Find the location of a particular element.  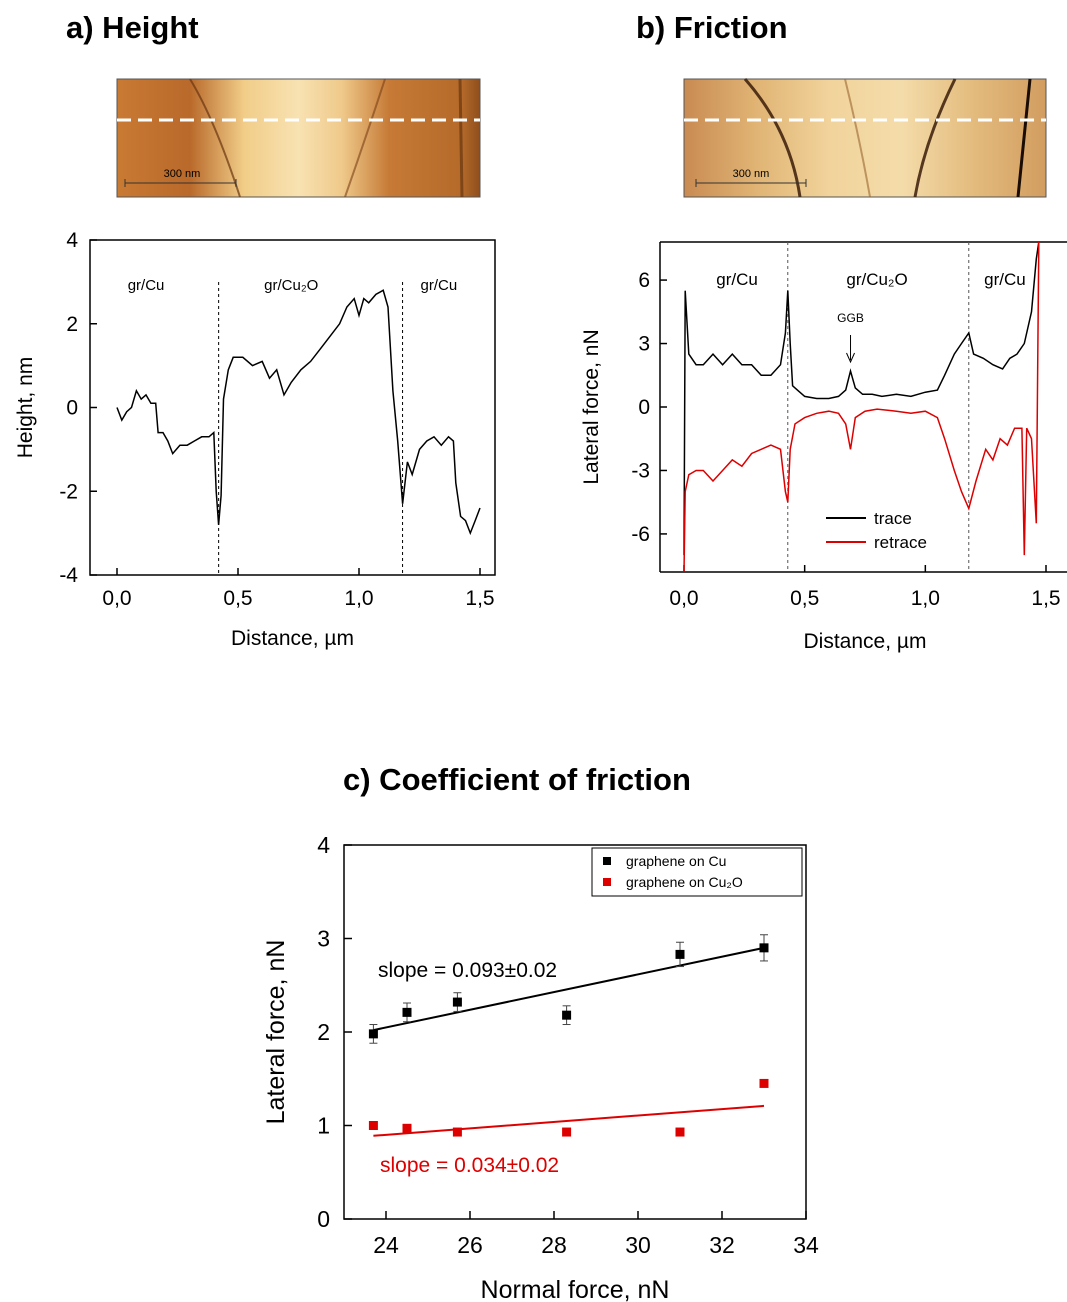

y-tick-label-c: 4 is located at coordinates (323, 845).